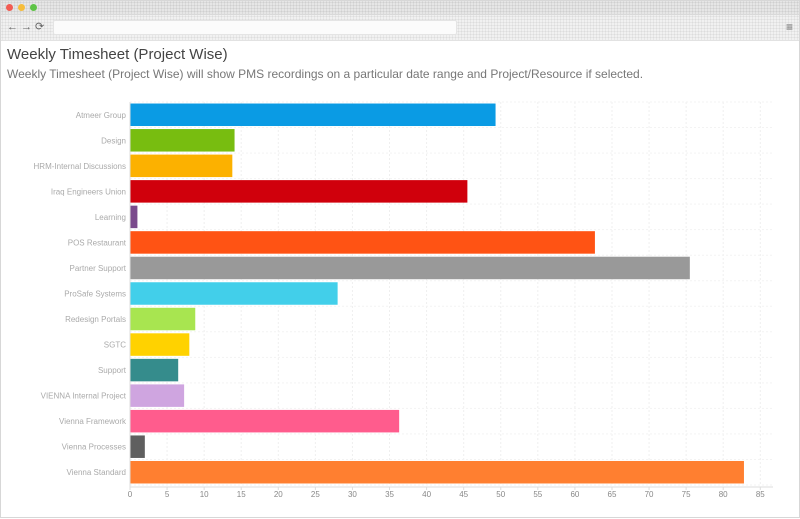 Image resolution: width=800 pixels, height=519 pixels. What do you see at coordinates (117, 54) in the screenshot?
I see `page-title: Weekly Timesheet (Project Wise)` at bounding box center [117, 54].